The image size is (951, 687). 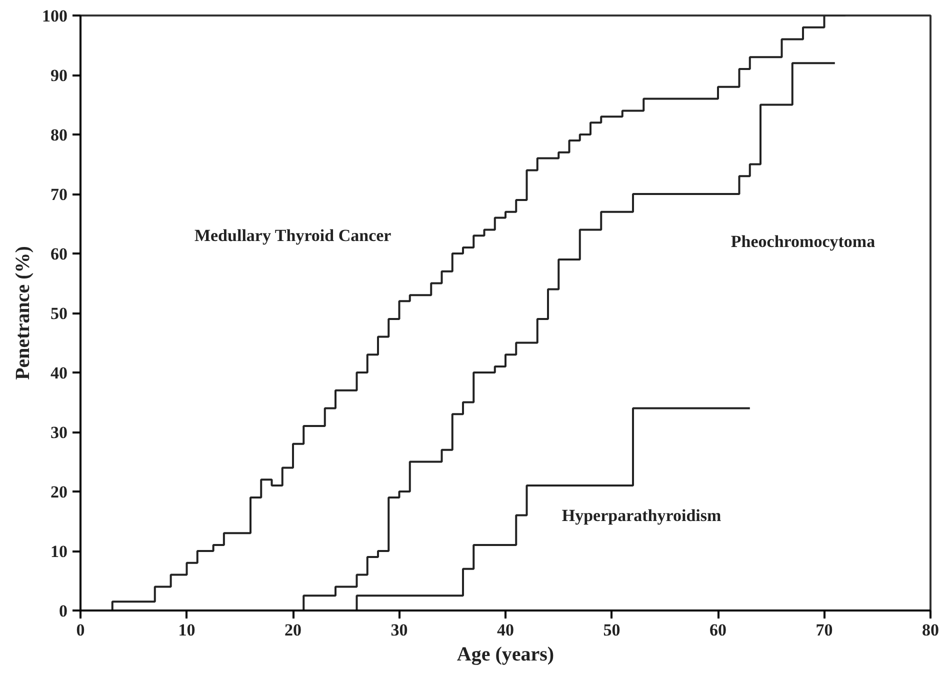 I want to click on y-tick-label: 90, so click(x=59, y=75).